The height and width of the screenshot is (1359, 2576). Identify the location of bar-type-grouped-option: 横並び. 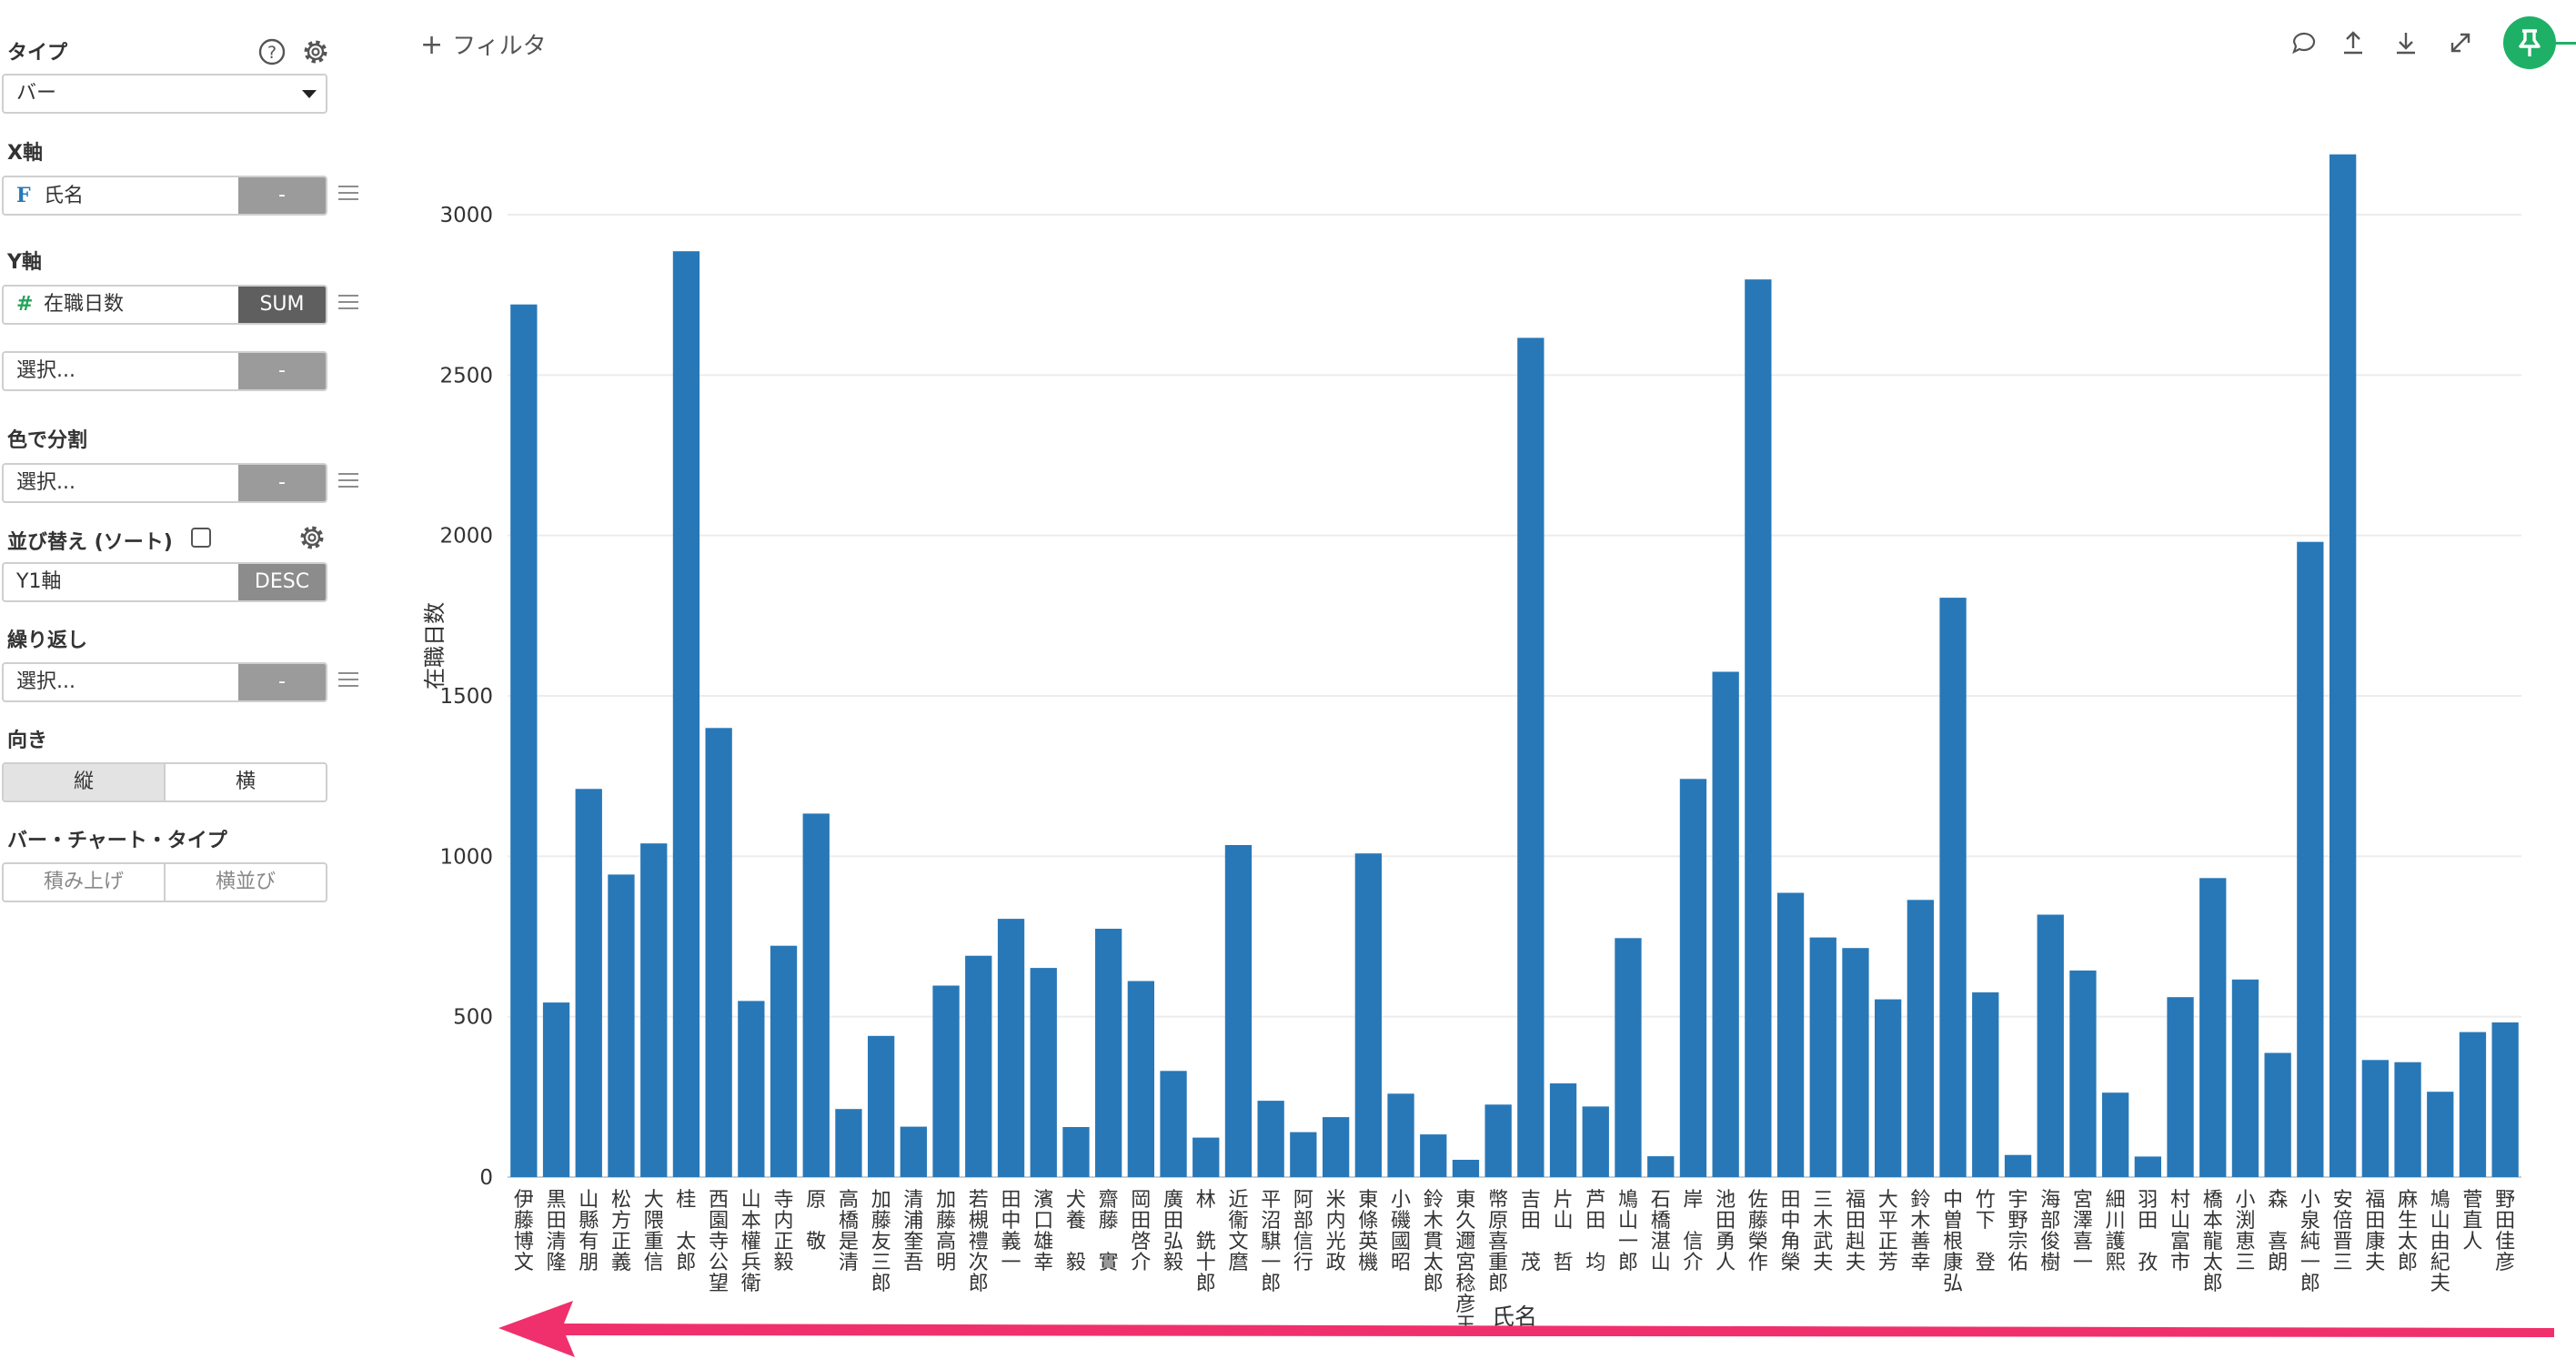
(245, 883).